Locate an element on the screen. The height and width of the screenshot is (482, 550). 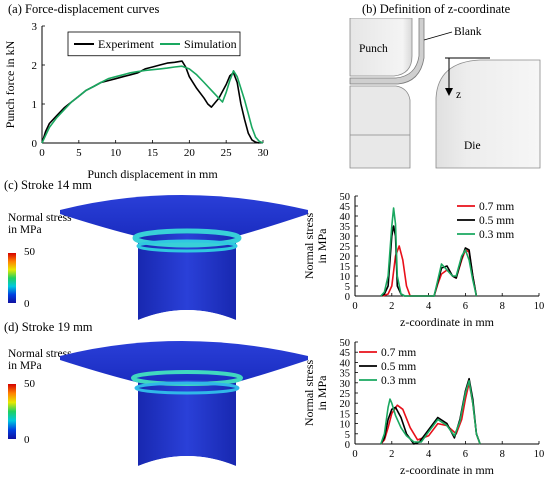
stroke-14-stress-render is located at coordinates (184, 267).